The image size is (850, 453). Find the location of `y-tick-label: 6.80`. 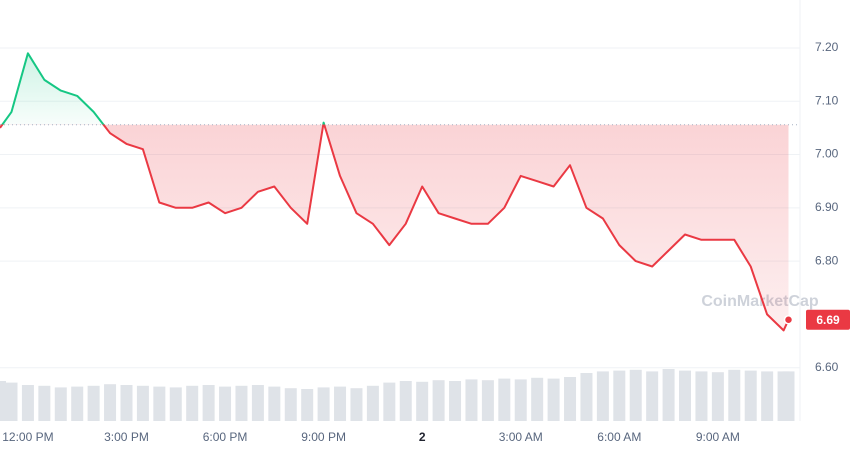

y-tick-label: 6.80 is located at coordinates (827, 260).